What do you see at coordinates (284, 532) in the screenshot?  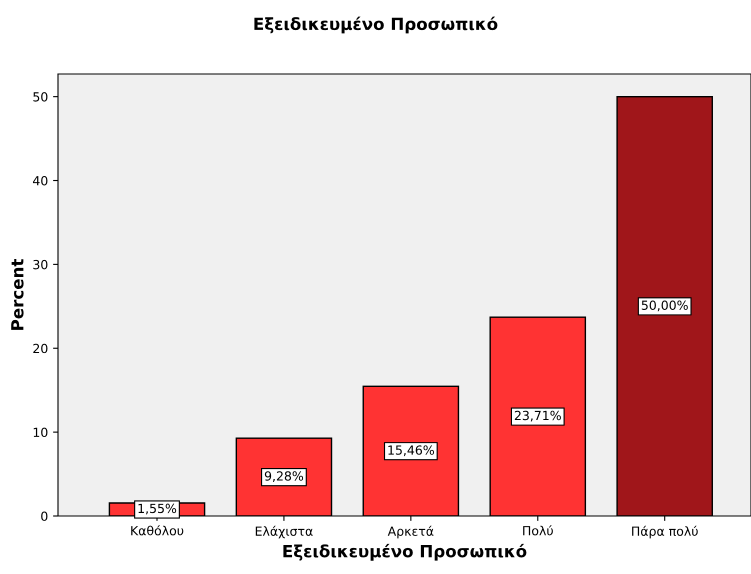 I see `x-tick-label: Ελάχιστα` at bounding box center [284, 532].